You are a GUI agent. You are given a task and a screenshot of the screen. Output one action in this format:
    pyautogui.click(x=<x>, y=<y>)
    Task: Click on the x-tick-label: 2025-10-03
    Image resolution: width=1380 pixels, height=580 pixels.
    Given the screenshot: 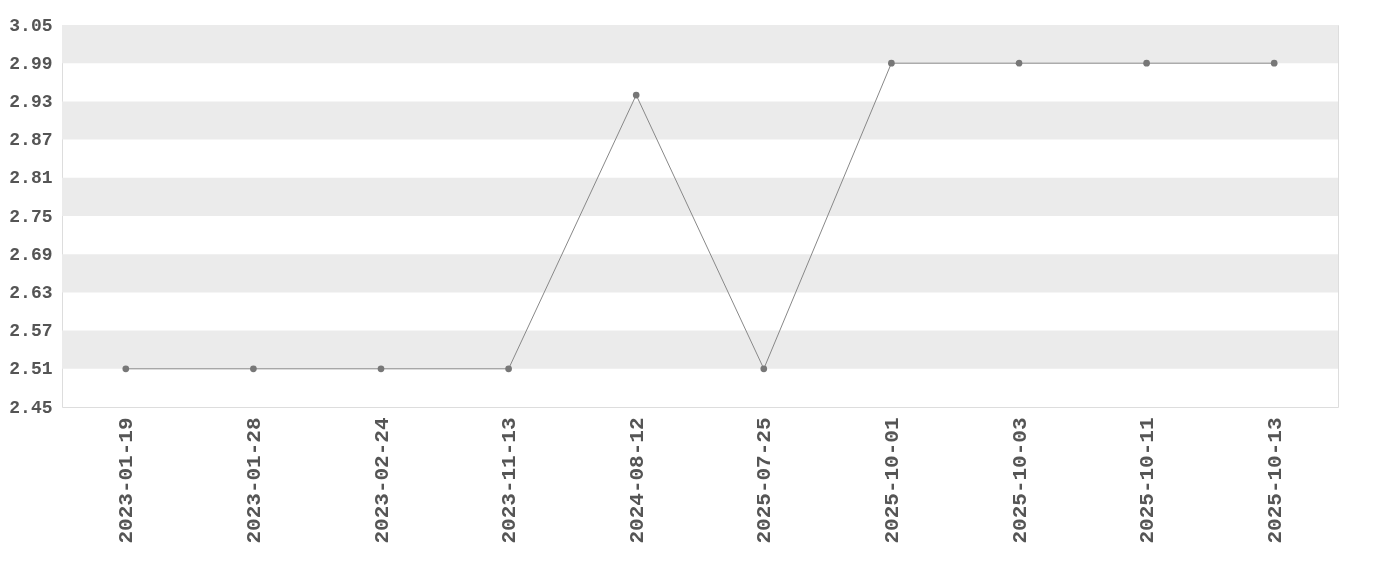 What is the action you would take?
    pyautogui.click(x=1020, y=480)
    